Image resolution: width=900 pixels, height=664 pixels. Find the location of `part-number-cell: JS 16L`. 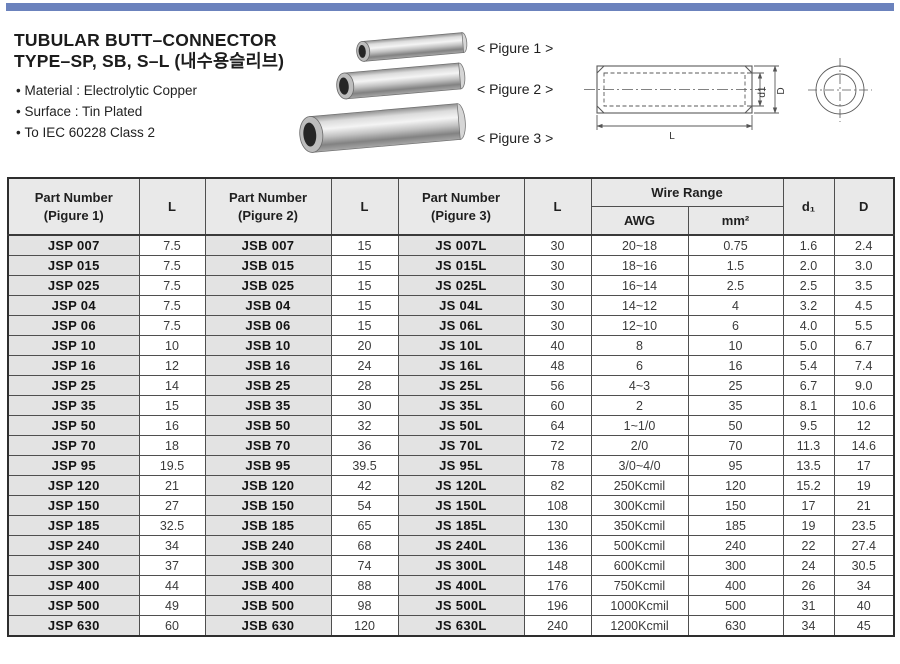

part-number-cell: JS 16L is located at coordinates (461, 365).